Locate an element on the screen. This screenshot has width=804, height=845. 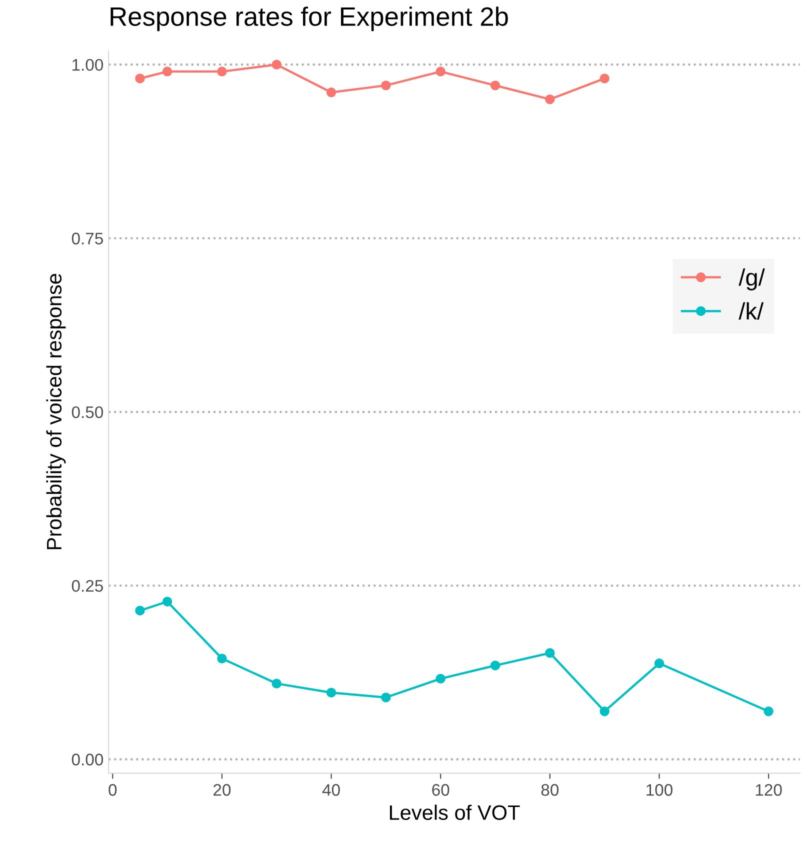
legend-label: /g/ is located at coordinates (751, 279).